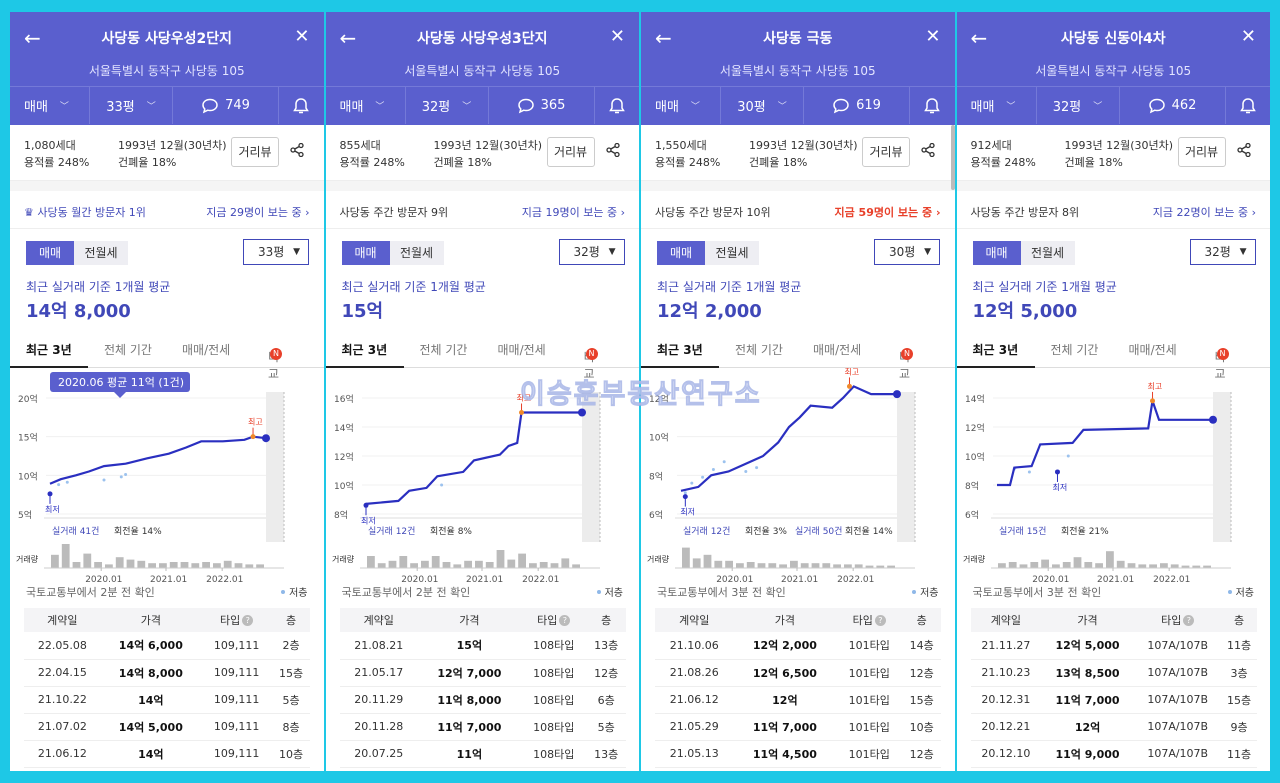  What do you see at coordinates (482, 727) in the screenshot?
I see `table-row: 20.11.28 11억 7,000 108타입 5층` at bounding box center [482, 727].